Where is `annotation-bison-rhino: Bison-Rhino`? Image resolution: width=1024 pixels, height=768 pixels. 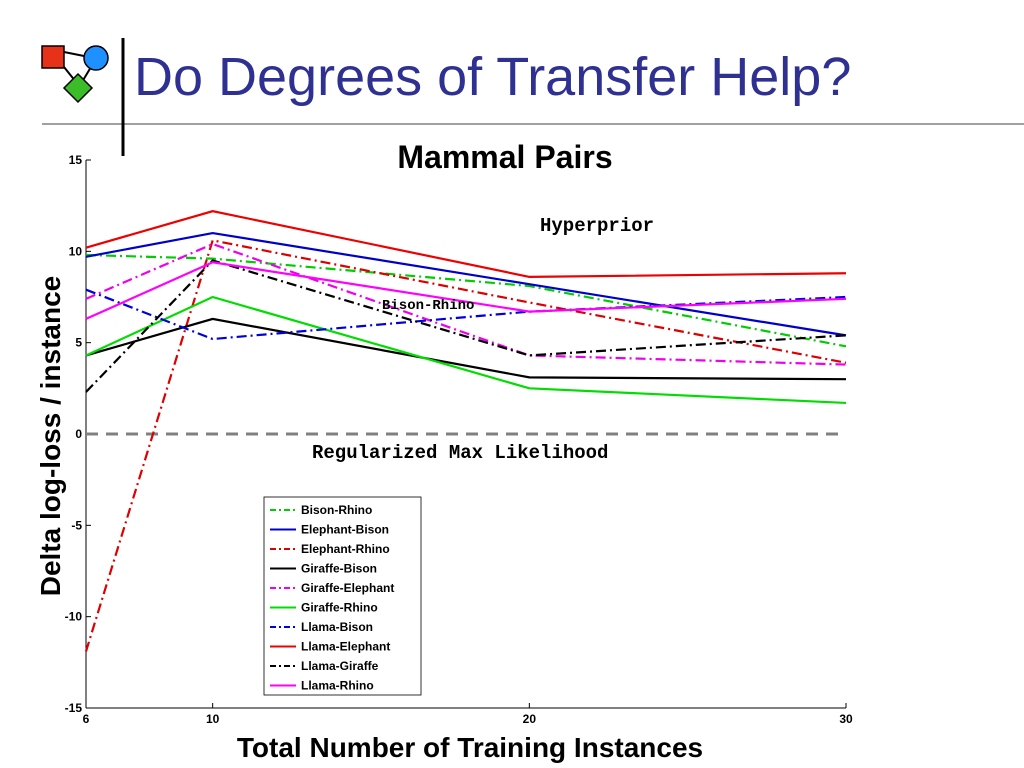 annotation-bison-rhino: Bison-Rhino is located at coordinates (428, 306).